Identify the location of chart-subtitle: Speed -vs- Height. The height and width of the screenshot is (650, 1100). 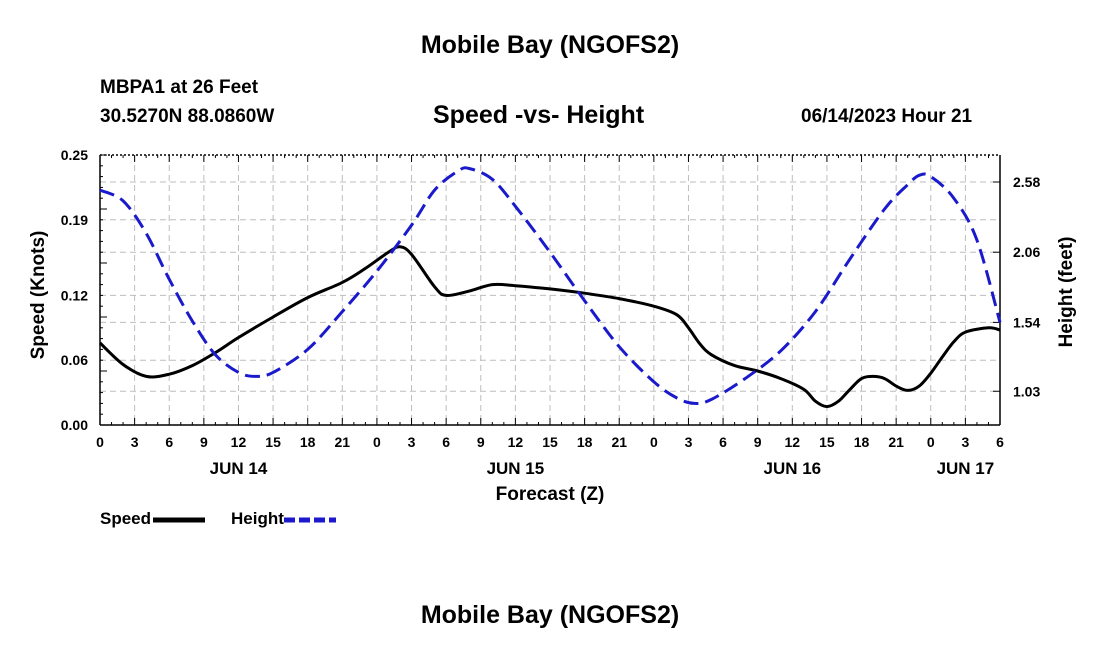
(539, 115).